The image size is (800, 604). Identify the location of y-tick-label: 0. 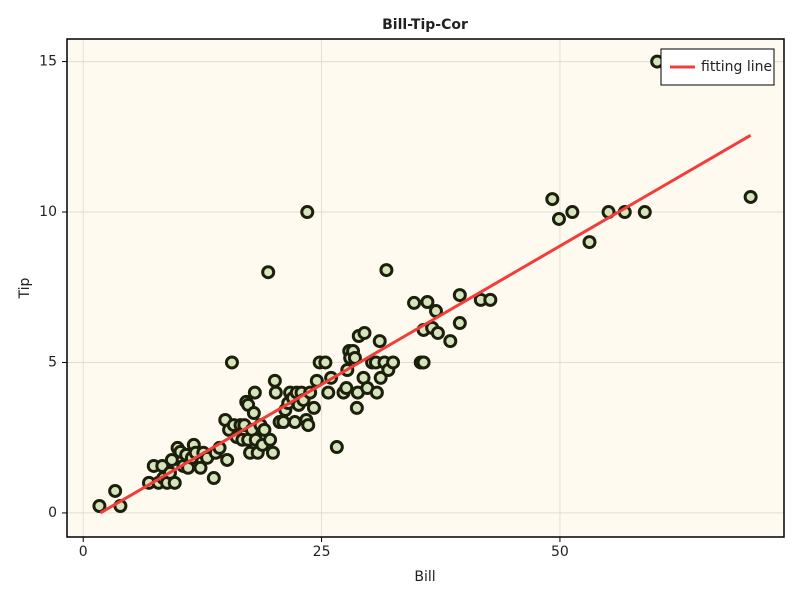
(52, 513).